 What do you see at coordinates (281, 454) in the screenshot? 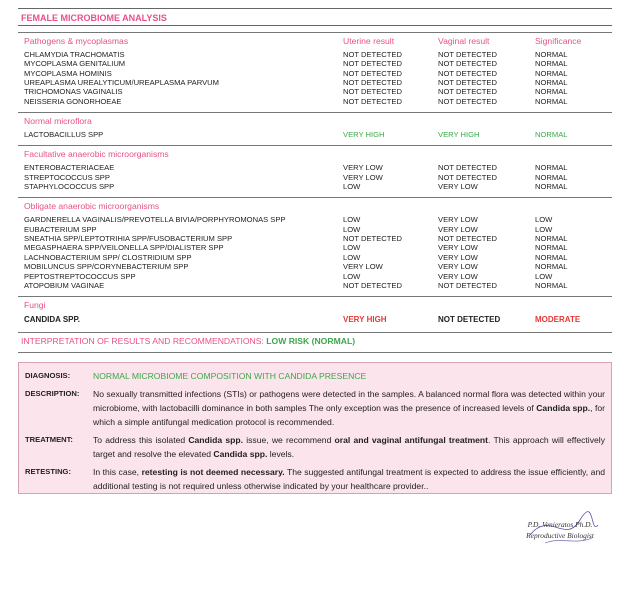
I see `text: levels.` at bounding box center [281, 454].